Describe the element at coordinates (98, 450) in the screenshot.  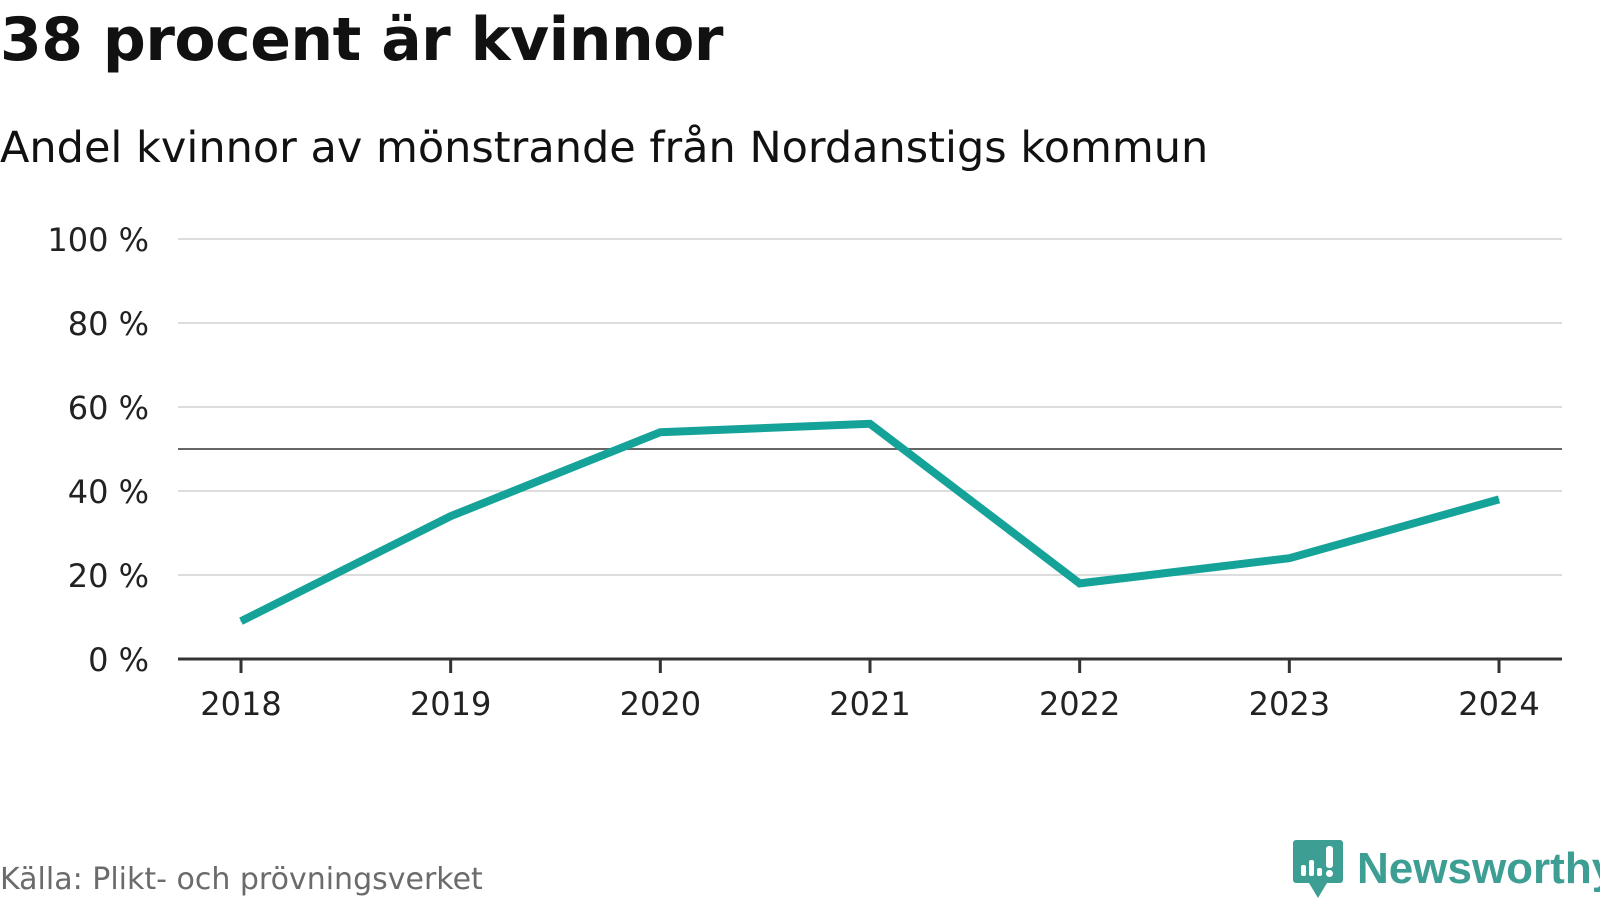
I see `y-axis-labels: 0 % 20 % 40 % 60 % 80 % 100 %` at that location.